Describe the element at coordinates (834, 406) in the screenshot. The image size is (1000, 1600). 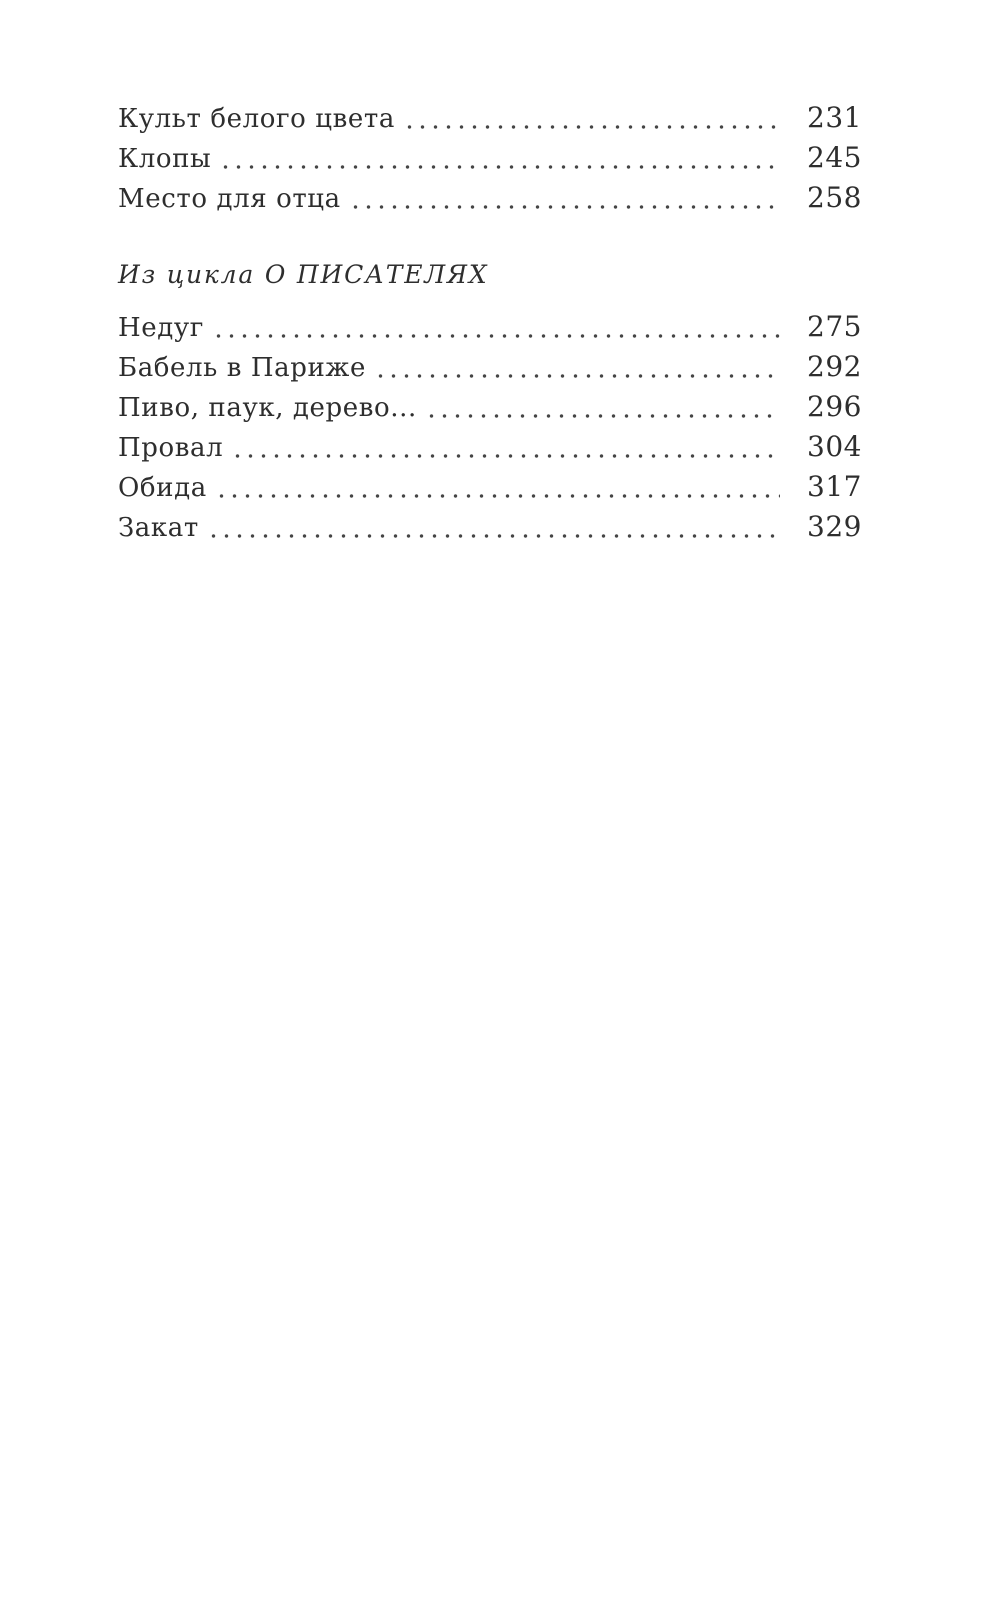
I see `toc-entry-page: 296` at that location.